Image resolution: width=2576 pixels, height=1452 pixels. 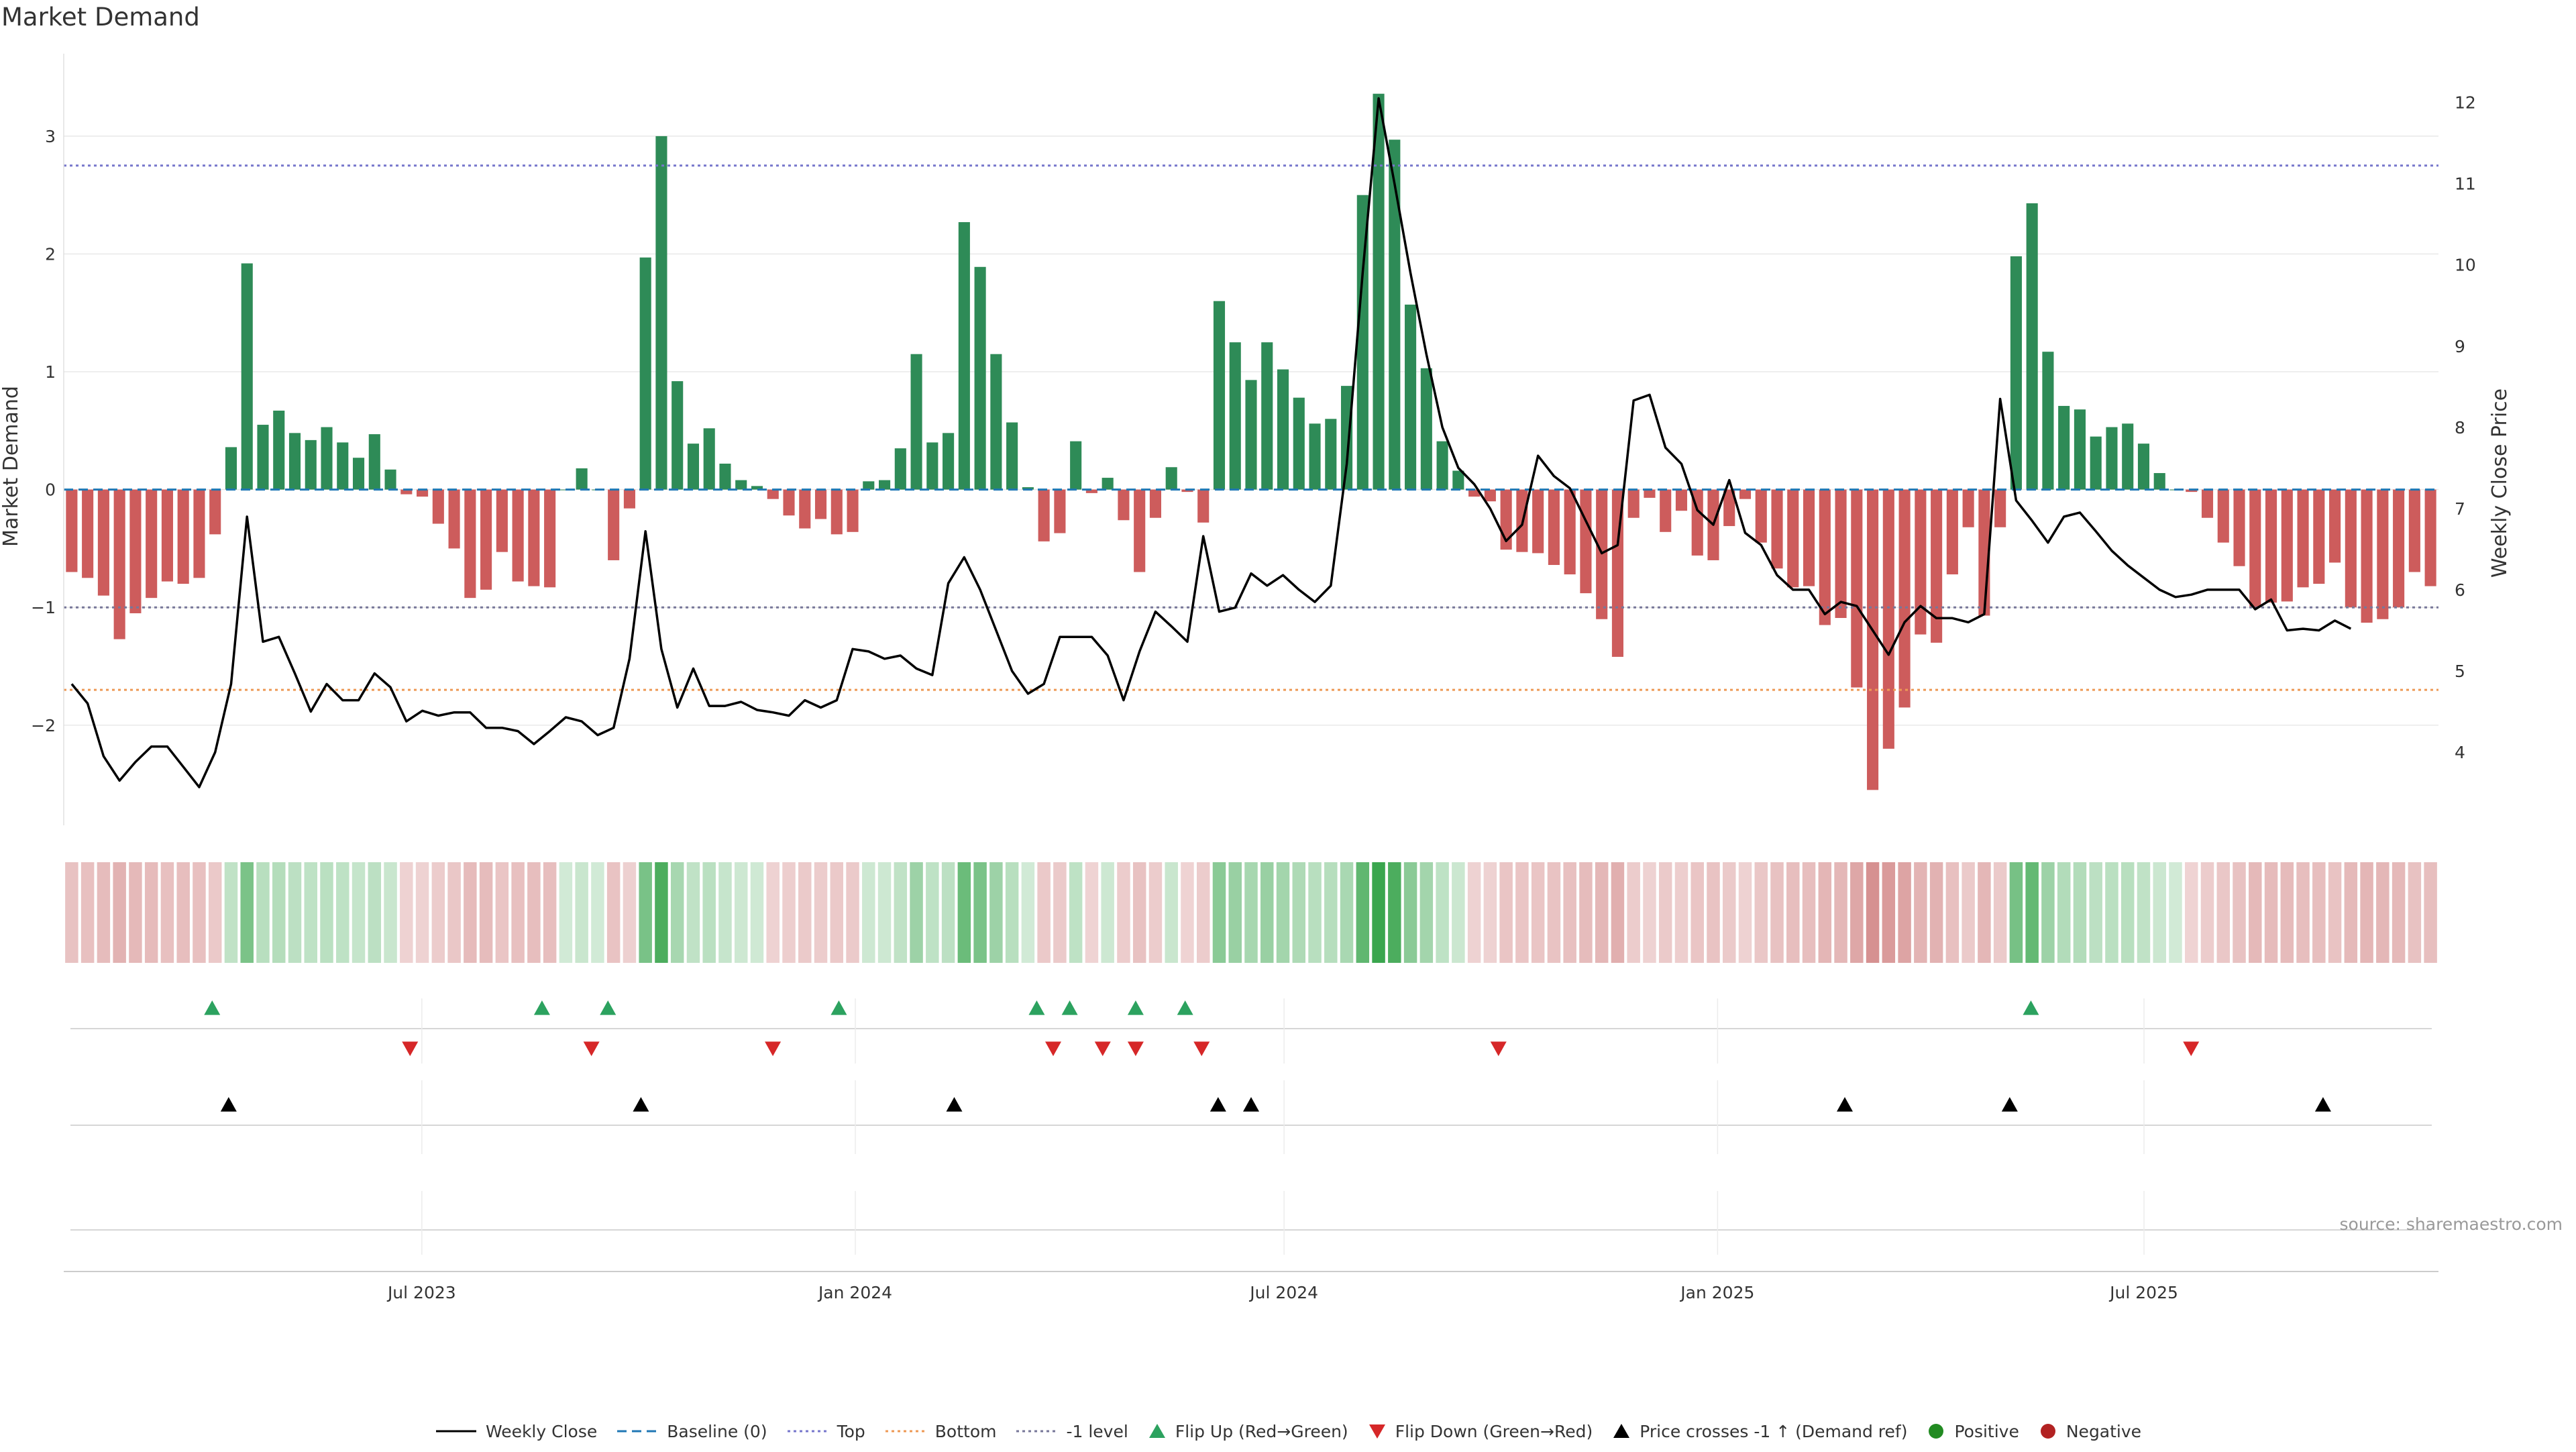 What do you see at coordinates (50, 254) in the screenshot?
I see `left-axis-tick-label: 2` at bounding box center [50, 254].